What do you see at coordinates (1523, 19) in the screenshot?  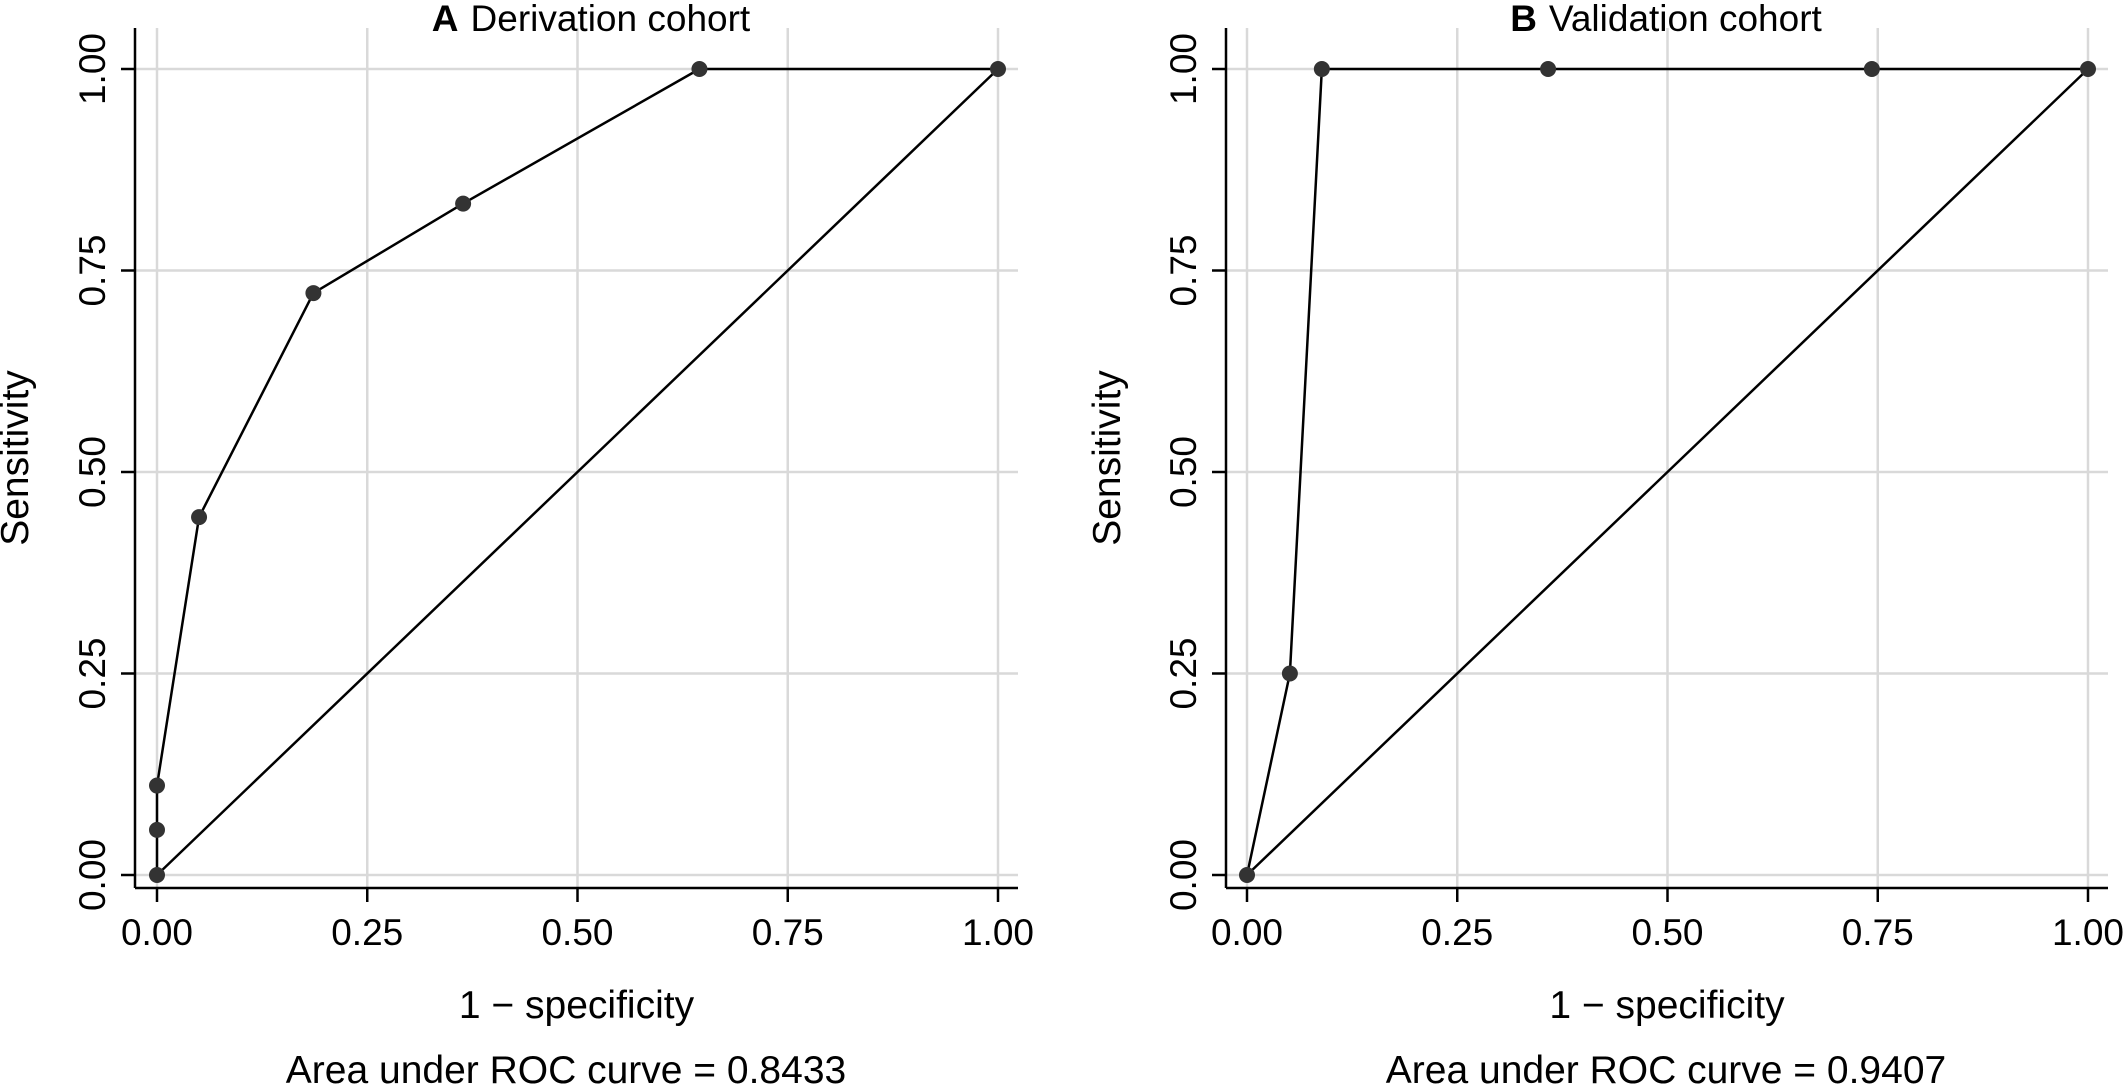 I see `panel-letter: B` at bounding box center [1523, 19].